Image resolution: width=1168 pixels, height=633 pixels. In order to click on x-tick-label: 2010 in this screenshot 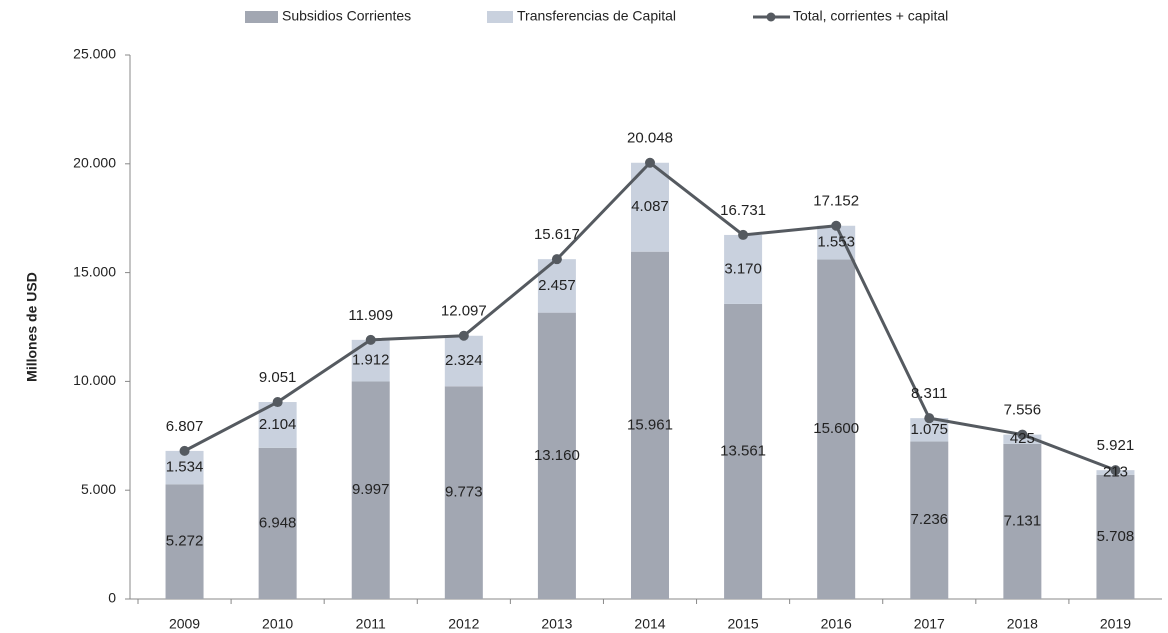, I will do `click(277, 624)`.